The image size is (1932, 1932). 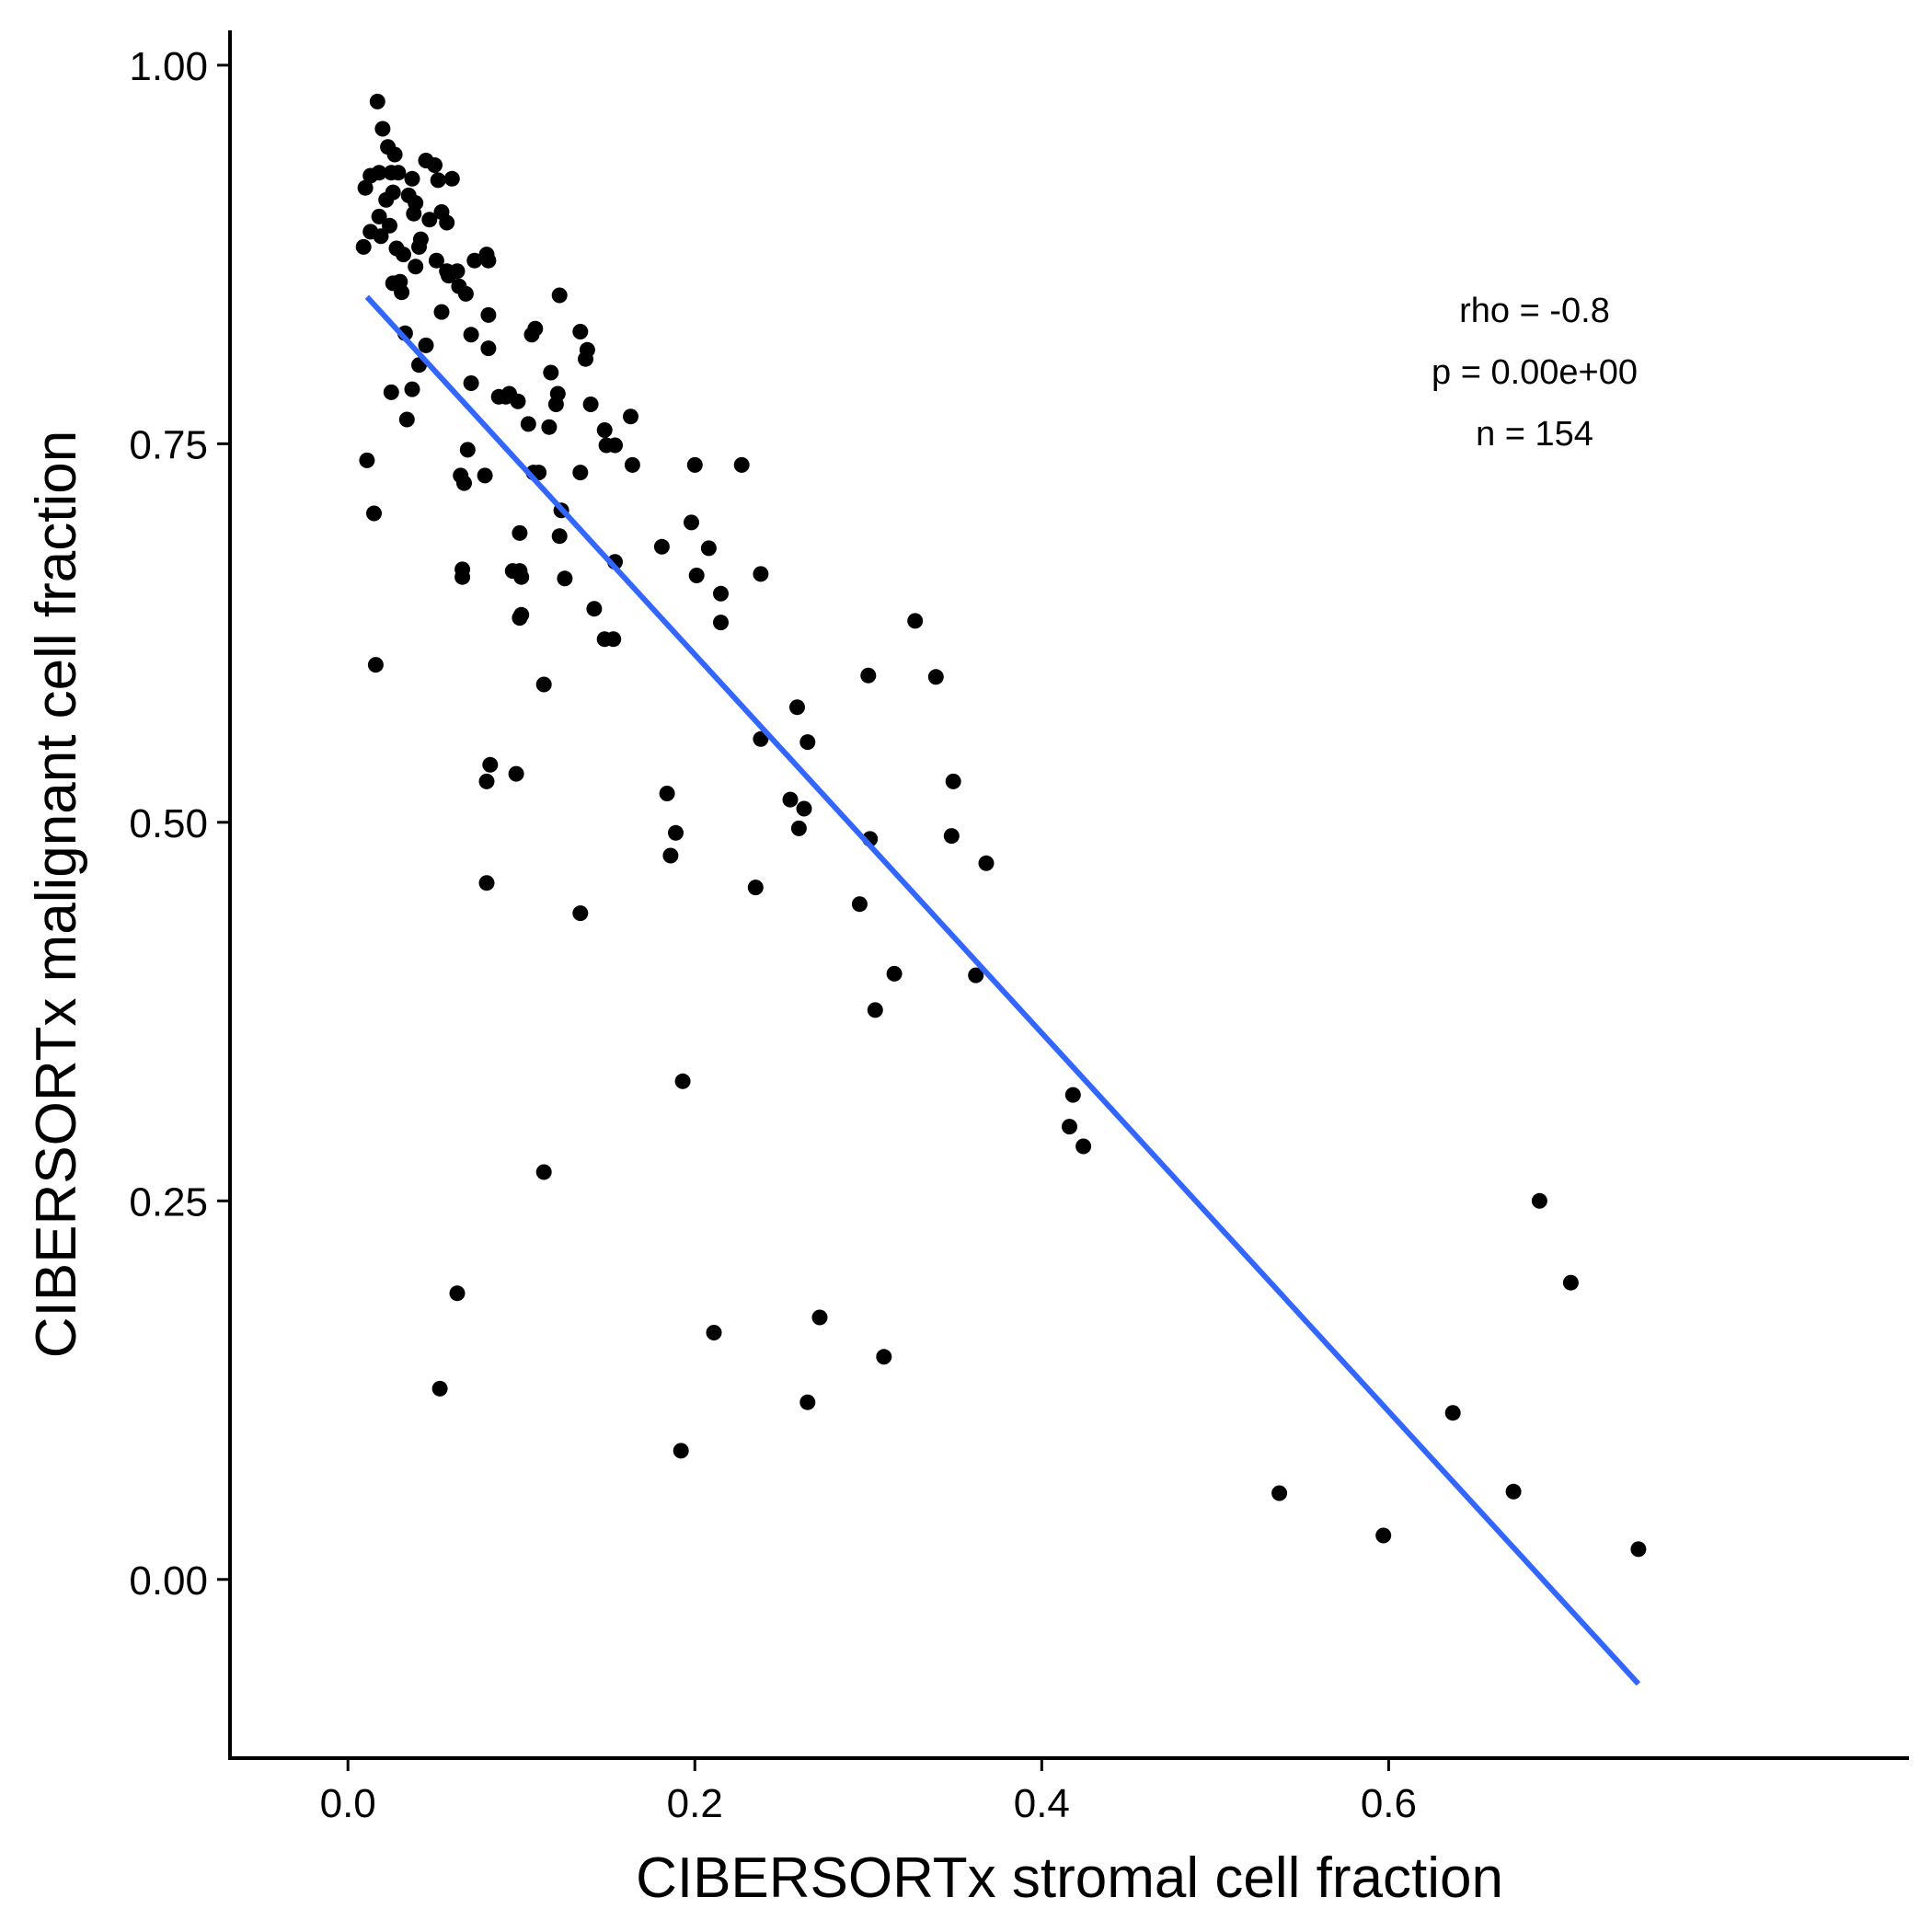 What do you see at coordinates (1534, 311) in the screenshot?
I see `annotation-rho: rho = -0.8` at bounding box center [1534, 311].